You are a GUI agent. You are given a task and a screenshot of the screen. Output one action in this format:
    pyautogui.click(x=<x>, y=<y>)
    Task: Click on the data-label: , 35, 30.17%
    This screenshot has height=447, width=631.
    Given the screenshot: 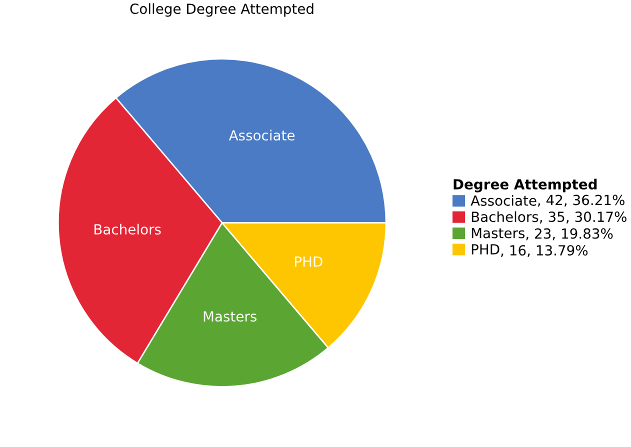 What is the action you would take?
    pyautogui.click(x=583, y=218)
    